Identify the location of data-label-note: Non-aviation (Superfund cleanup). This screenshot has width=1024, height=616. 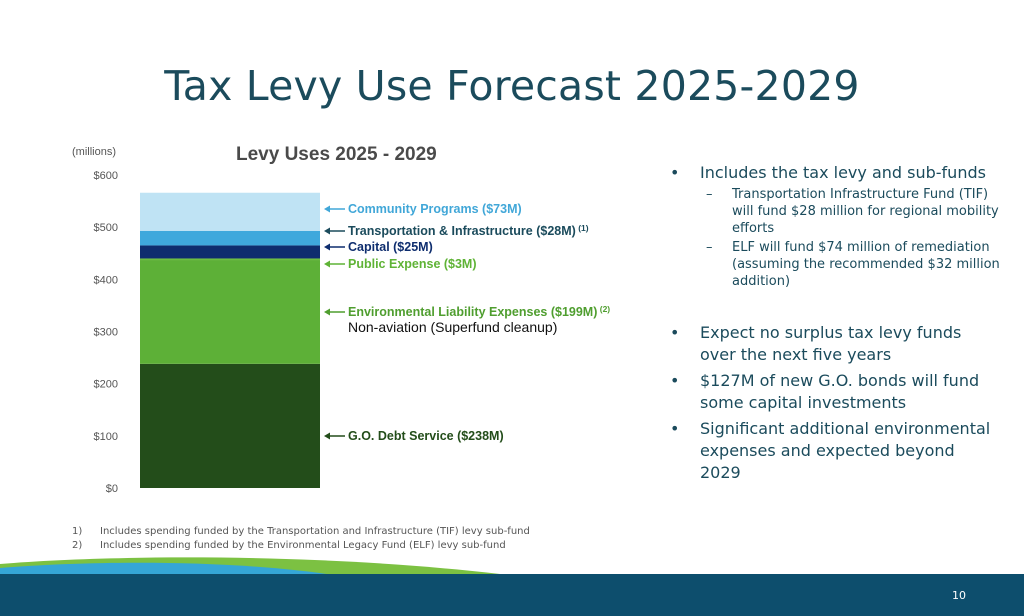
(452, 327).